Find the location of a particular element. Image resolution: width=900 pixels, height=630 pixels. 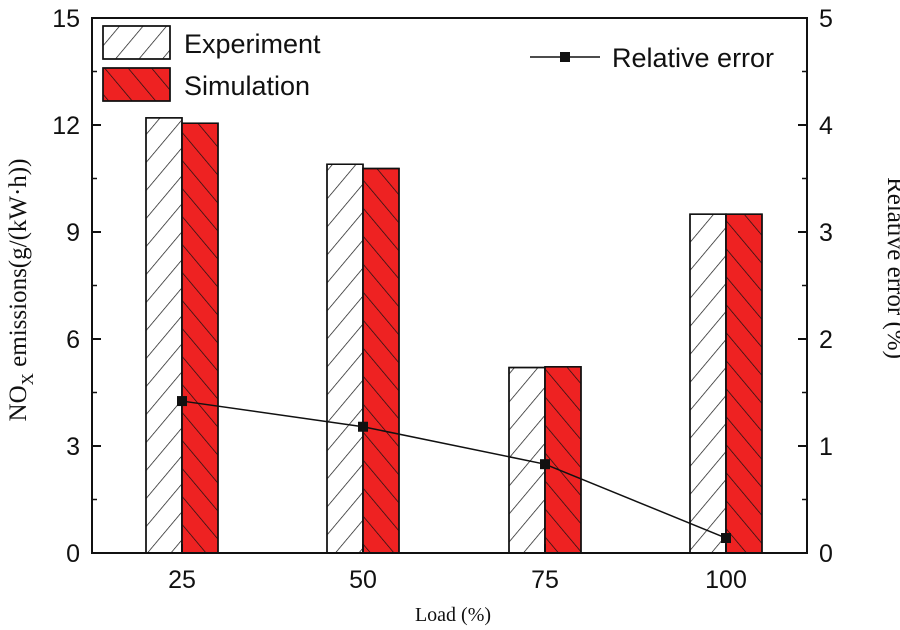

y2-tick-label-0: 0 is located at coordinates (826, 554).